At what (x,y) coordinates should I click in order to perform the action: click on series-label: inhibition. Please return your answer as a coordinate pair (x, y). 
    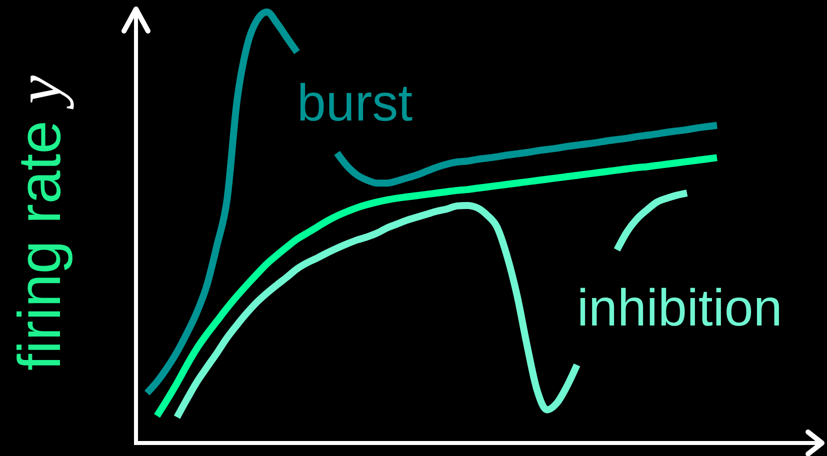
    Looking at the image, I should click on (679, 309).